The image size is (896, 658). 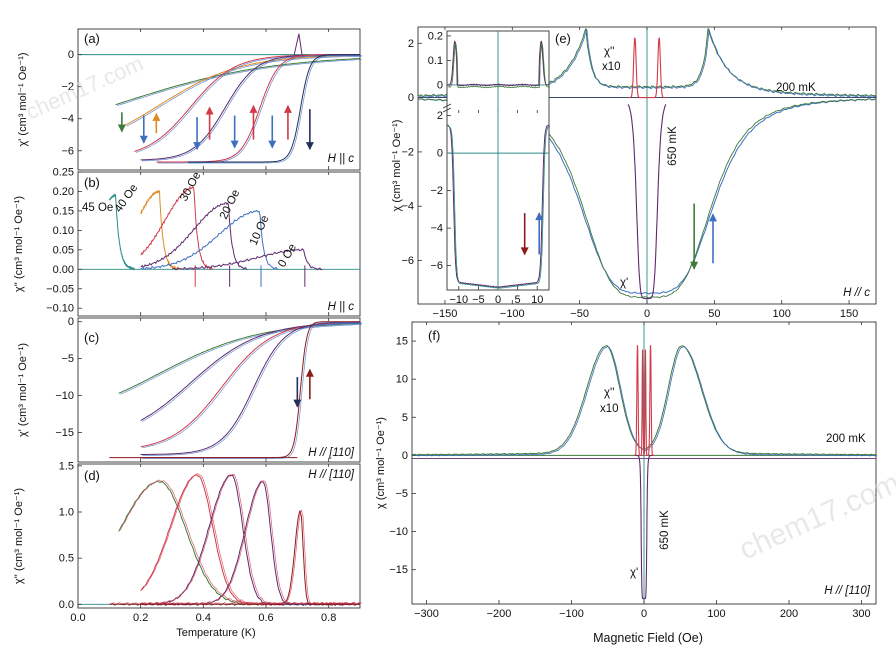 What do you see at coordinates (849, 314) in the screenshot?
I see `x-tick-label: 150` at bounding box center [849, 314].